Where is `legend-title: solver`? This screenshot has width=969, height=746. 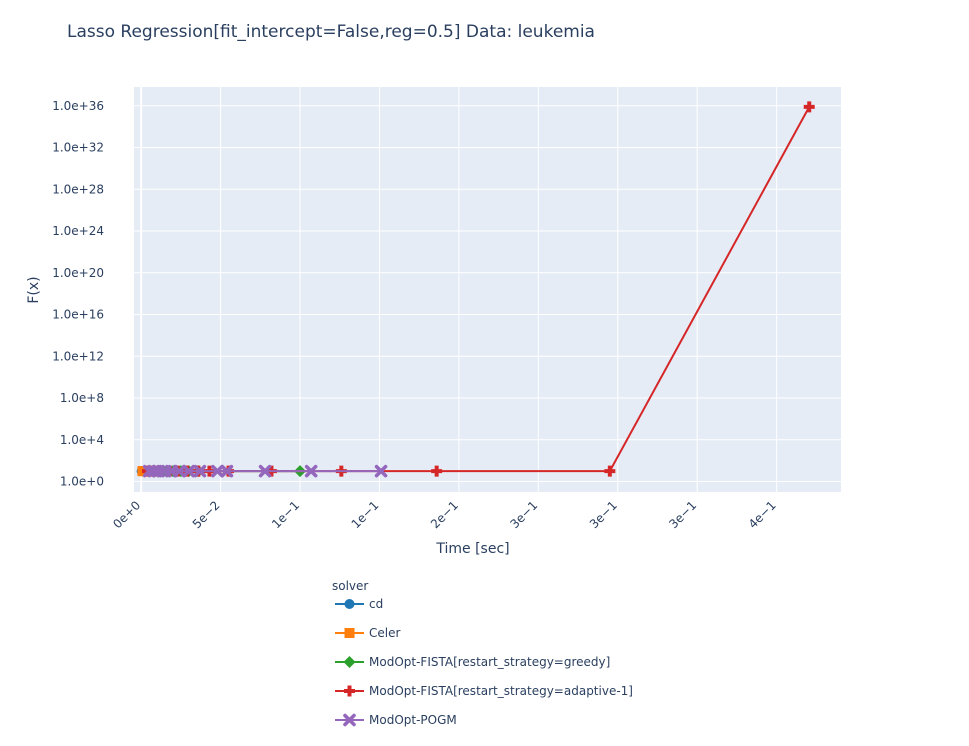 legend-title: solver is located at coordinates (350, 586).